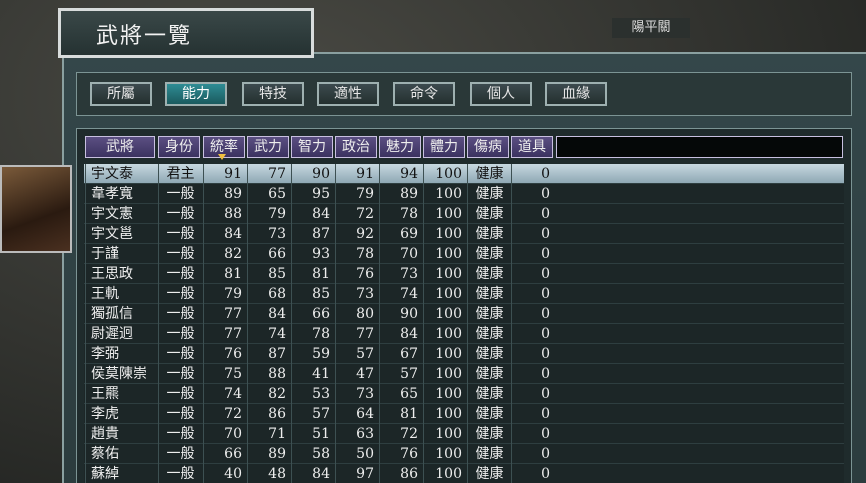 The image size is (866, 483). Describe the element at coordinates (121, 94) in the screenshot. I see `tab: 所屬` at that location.